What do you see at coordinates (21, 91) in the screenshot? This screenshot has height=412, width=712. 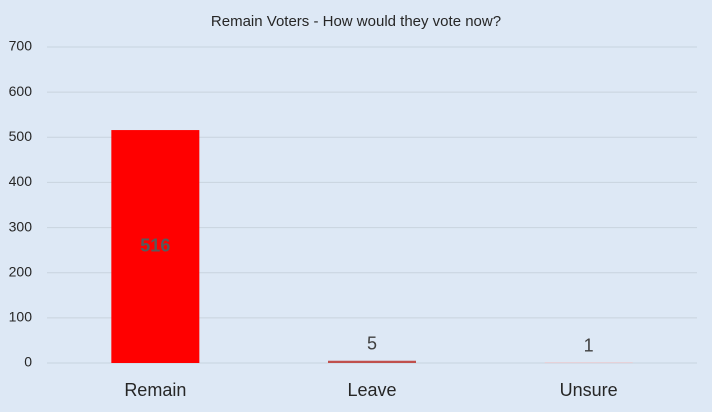 I see `y-tick-label: 600` at bounding box center [21, 91].